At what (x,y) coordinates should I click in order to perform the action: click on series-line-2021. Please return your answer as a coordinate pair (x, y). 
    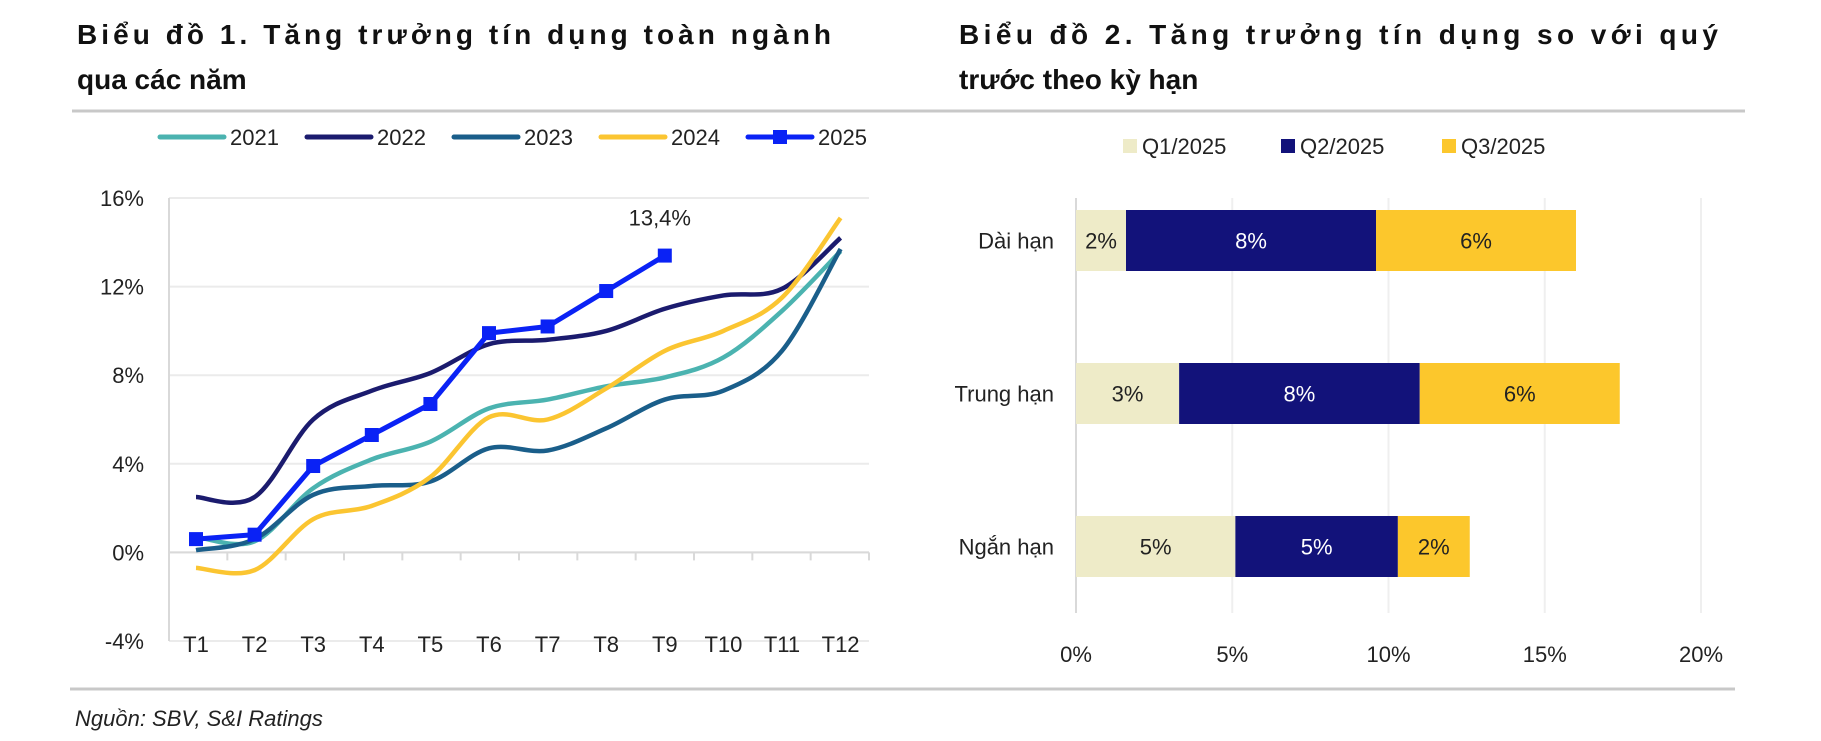
    Looking at the image, I should click on (519, 398).